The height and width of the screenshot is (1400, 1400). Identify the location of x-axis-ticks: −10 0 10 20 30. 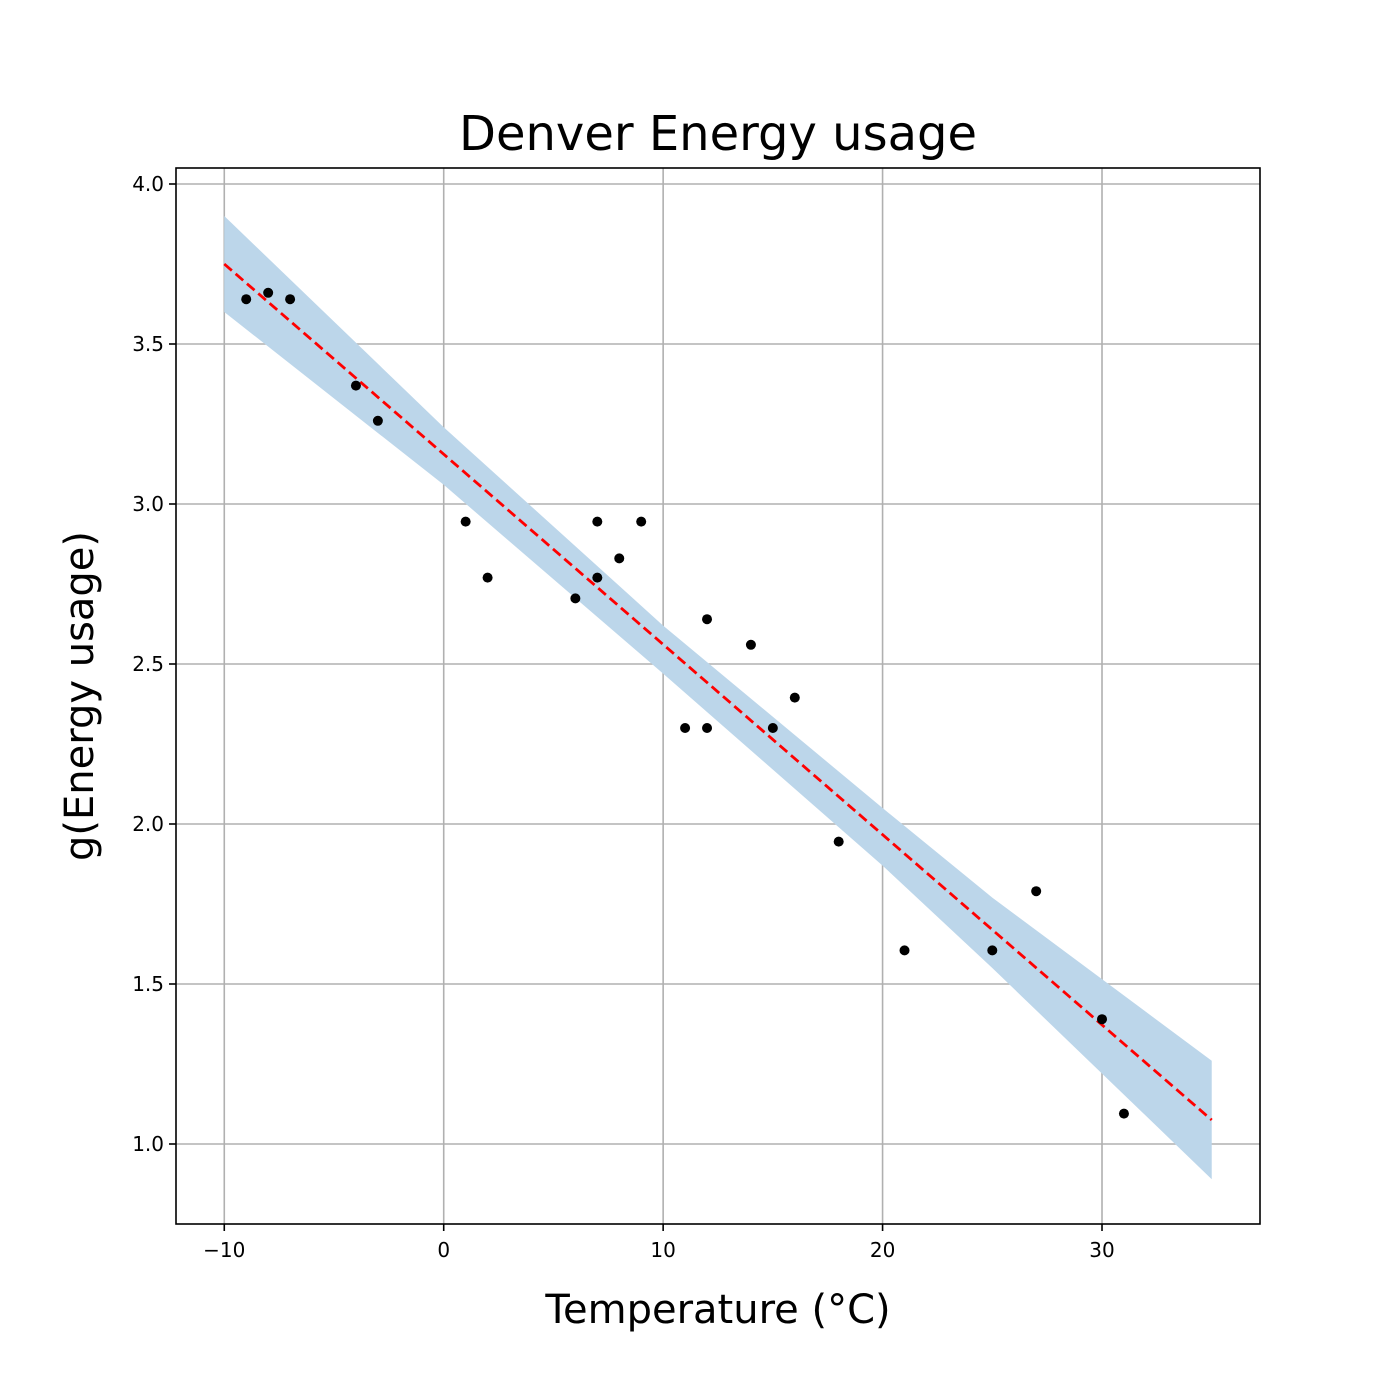
(659, 1243).